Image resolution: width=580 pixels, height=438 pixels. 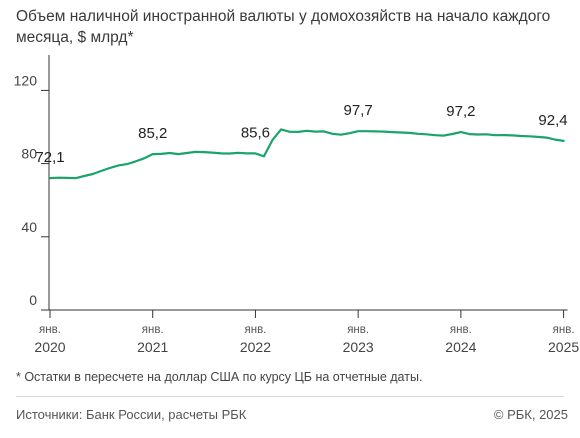 I want to click on data-labels: 72,1 85,2 85,6 97,7 97,2 92,4, so click(x=301, y=134).